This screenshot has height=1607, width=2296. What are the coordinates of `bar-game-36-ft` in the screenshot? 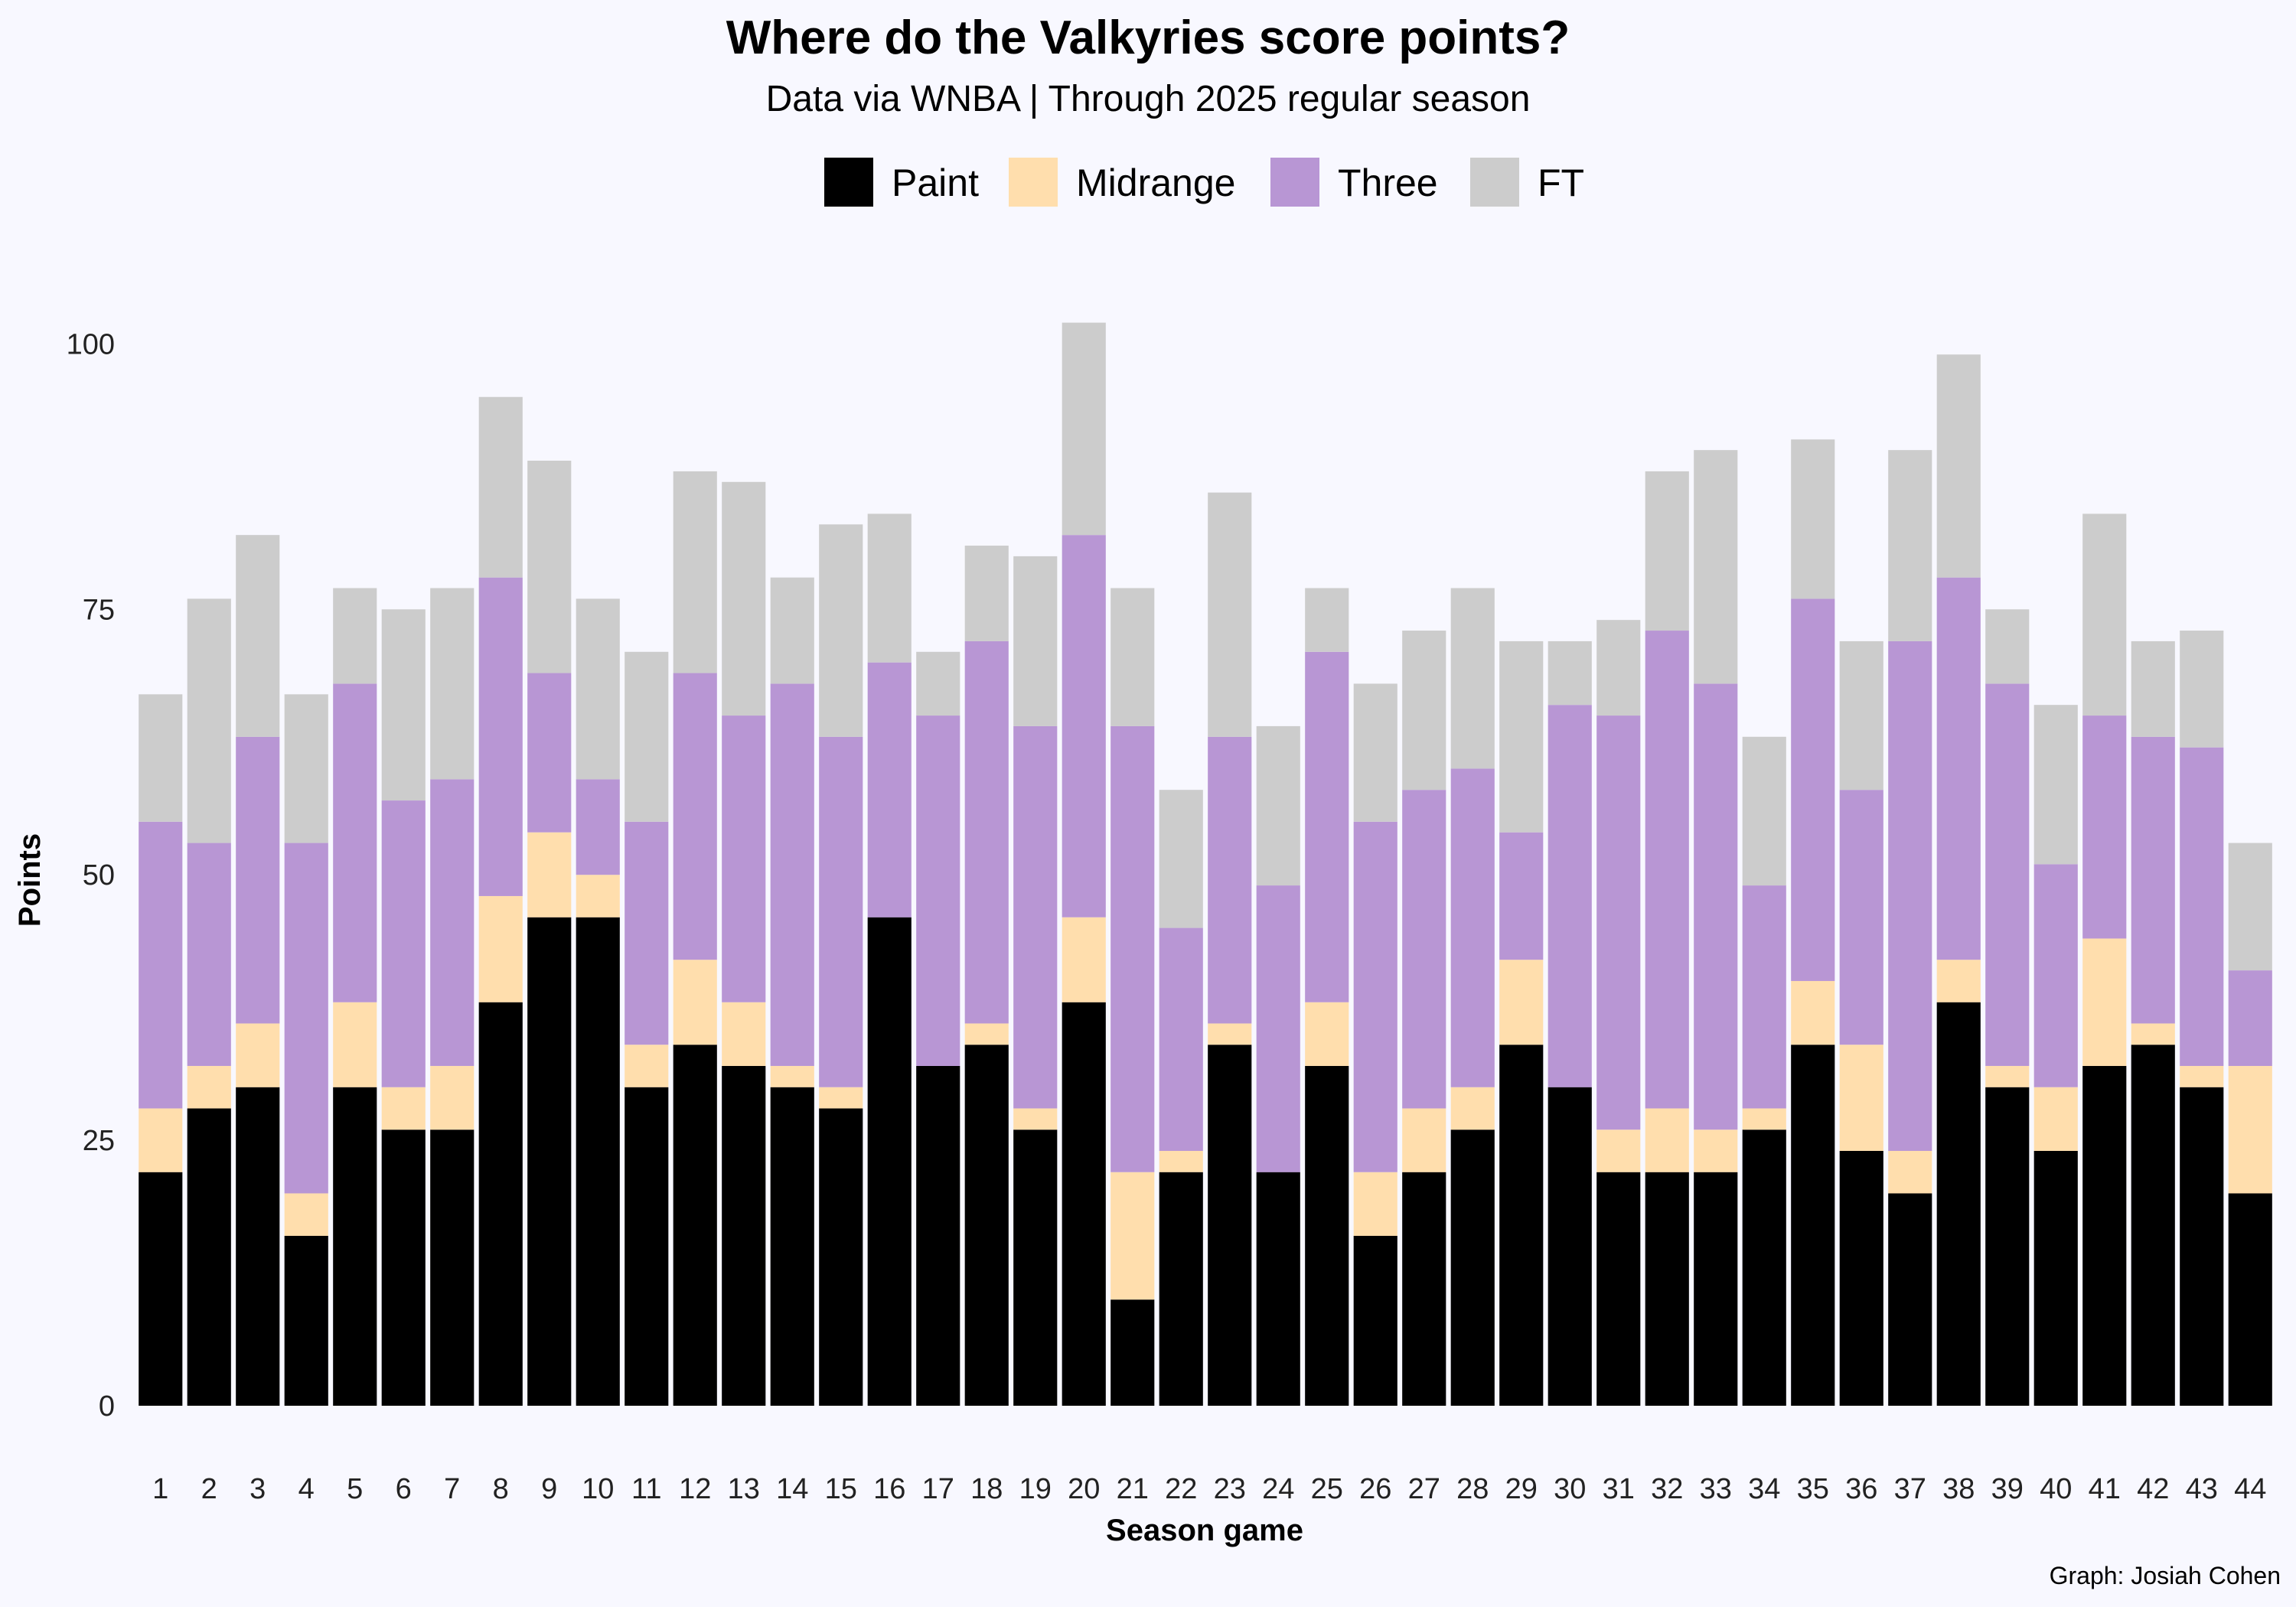 It's located at (1861, 715).